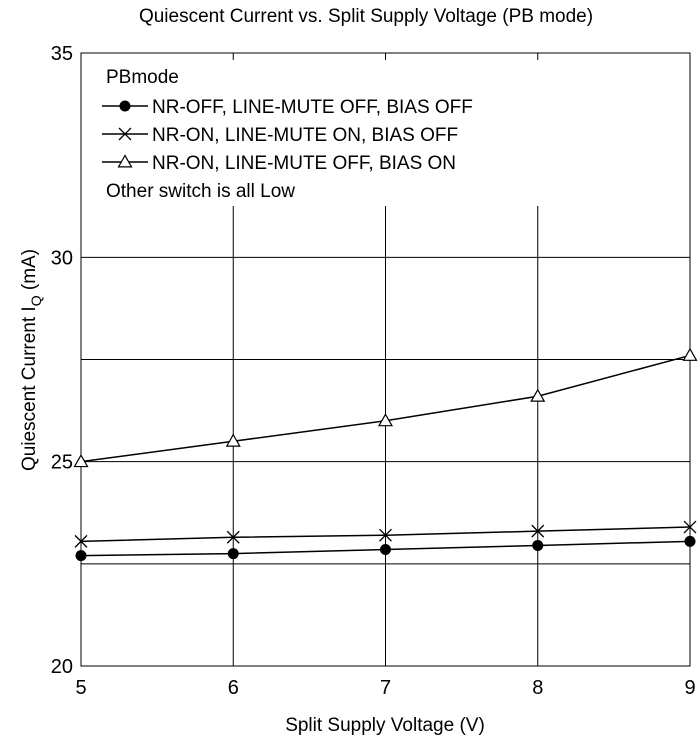 Image resolution: width=698 pixels, height=738 pixels. I want to click on legend-entry: NR-ON, LINE-MUTE ON, BIAS OFF, so click(280, 135).